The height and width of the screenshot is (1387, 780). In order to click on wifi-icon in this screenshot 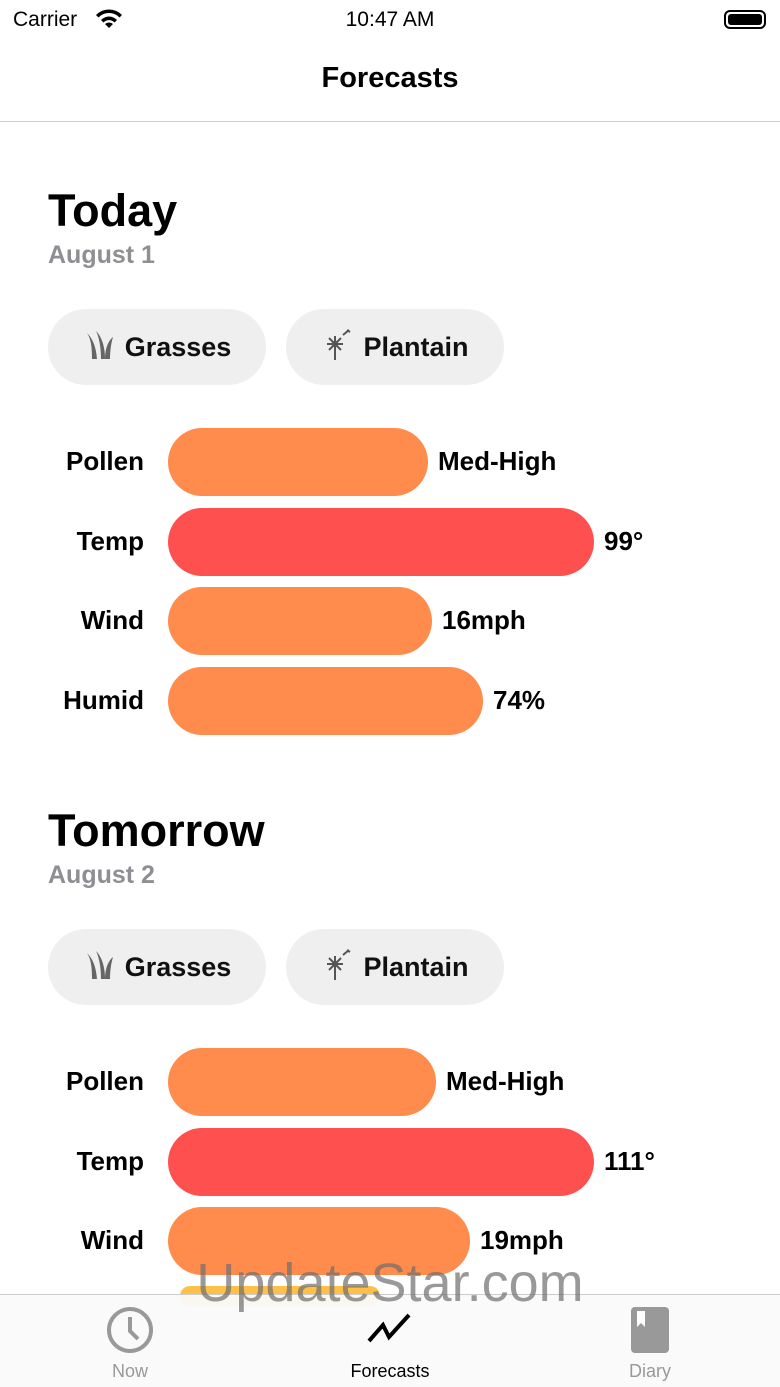, I will do `click(109, 18)`.